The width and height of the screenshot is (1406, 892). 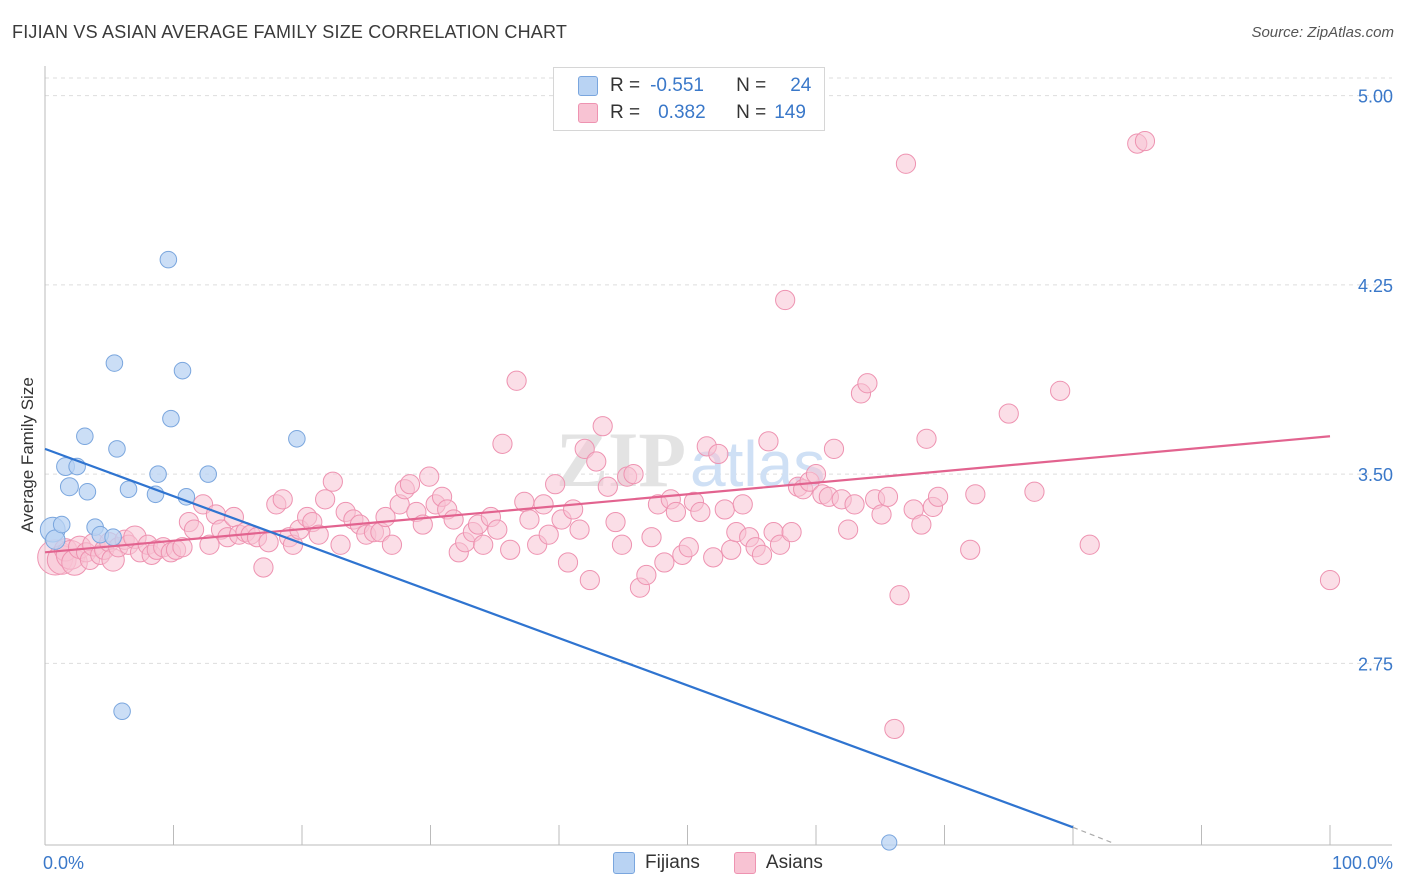 What do you see at coordinates (801, 85) in the screenshot?
I see `fijian-n-value: 24` at bounding box center [801, 85].